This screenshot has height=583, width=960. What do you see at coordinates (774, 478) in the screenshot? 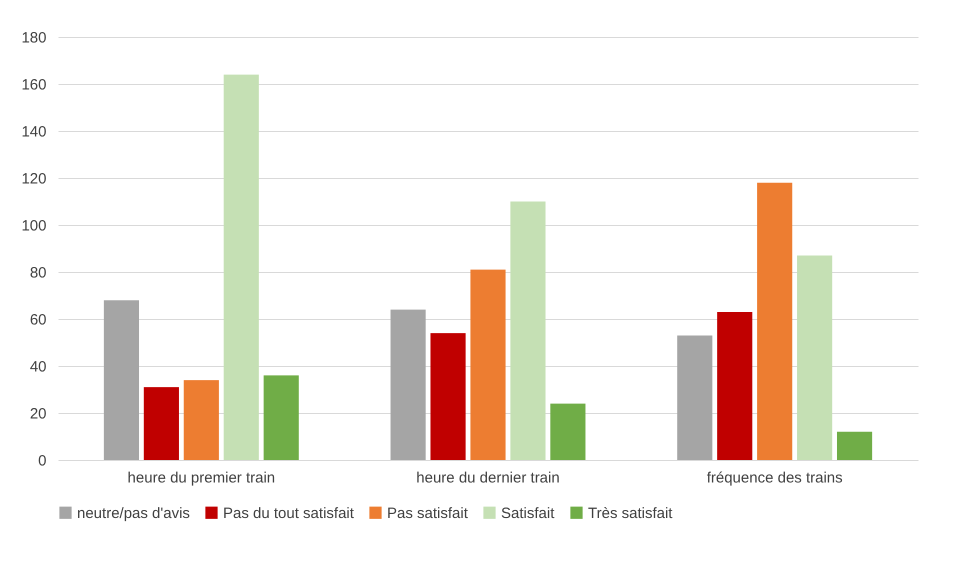
I see `x-tick-label: fréquence des trains` at bounding box center [774, 478].